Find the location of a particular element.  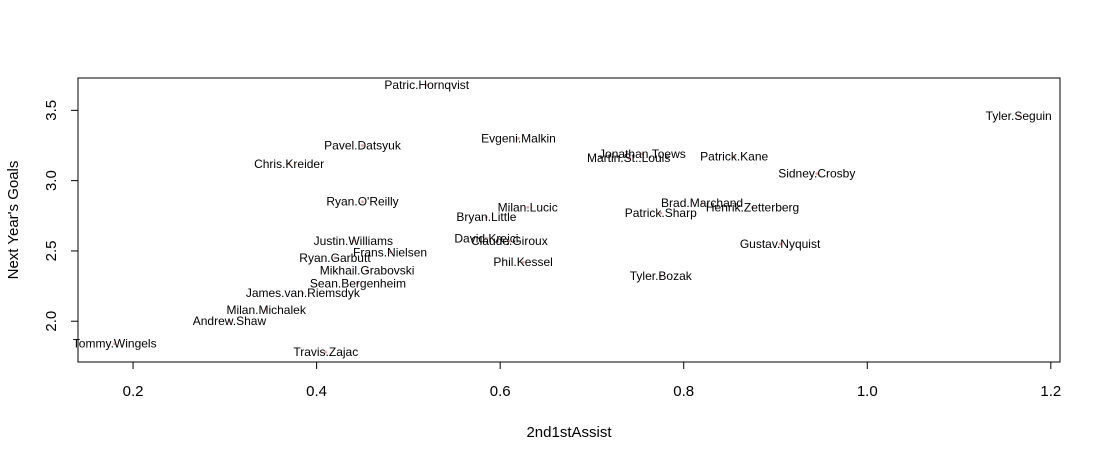

y-tick-label: 2.5 is located at coordinates (51, 251).